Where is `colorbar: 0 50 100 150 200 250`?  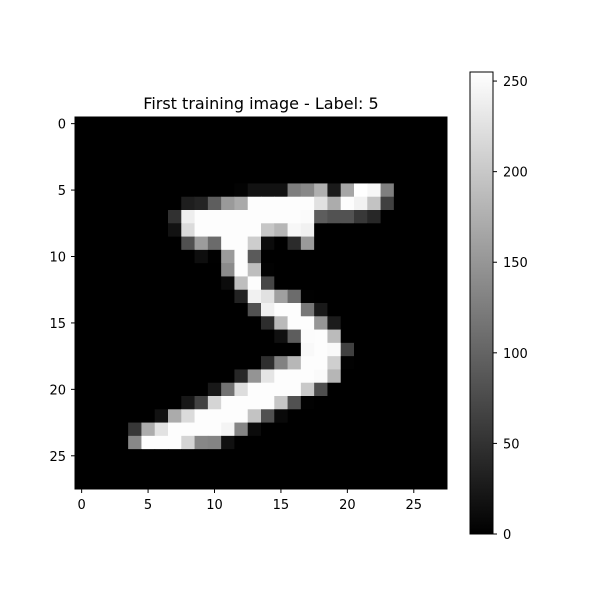 colorbar: 0 50 100 150 200 250 is located at coordinates (498, 307).